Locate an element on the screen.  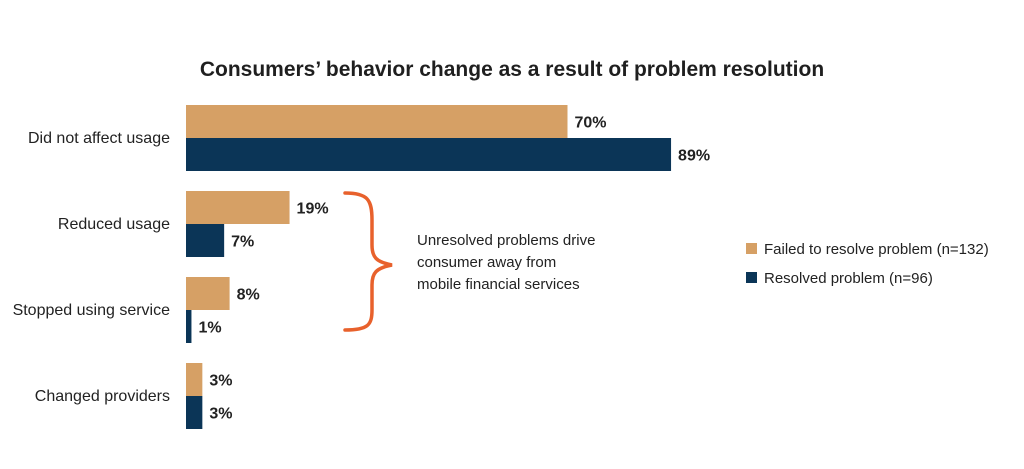
bar-resolved-reduced-usage is located at coordinates (205, 240).